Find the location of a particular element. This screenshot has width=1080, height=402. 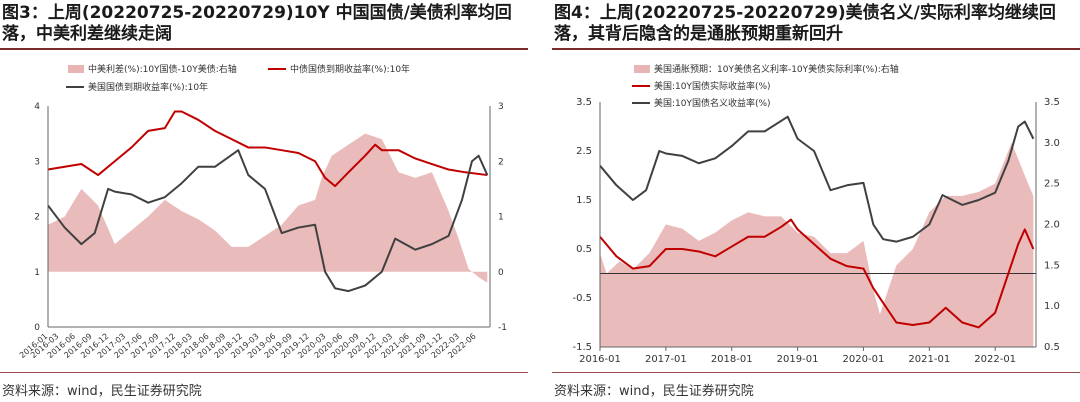

y-tick-right: 1.5 is located at coordinates (1052, 265).